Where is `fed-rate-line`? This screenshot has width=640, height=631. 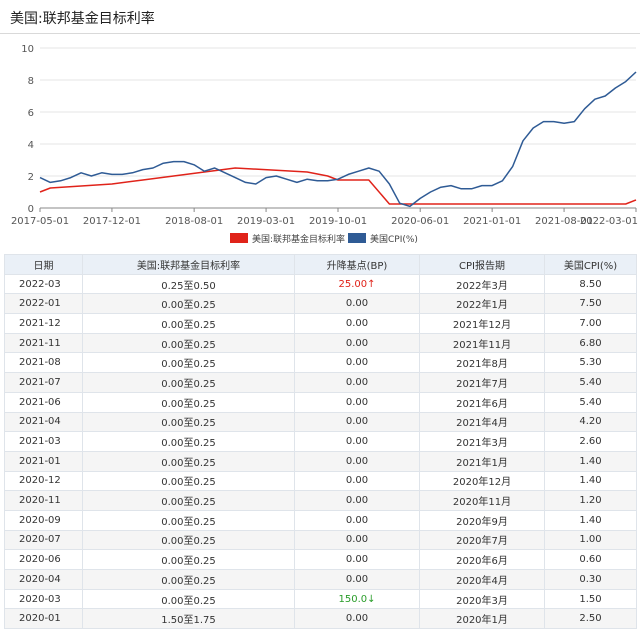 fed-rate-line is located at coordinates (338, 186).